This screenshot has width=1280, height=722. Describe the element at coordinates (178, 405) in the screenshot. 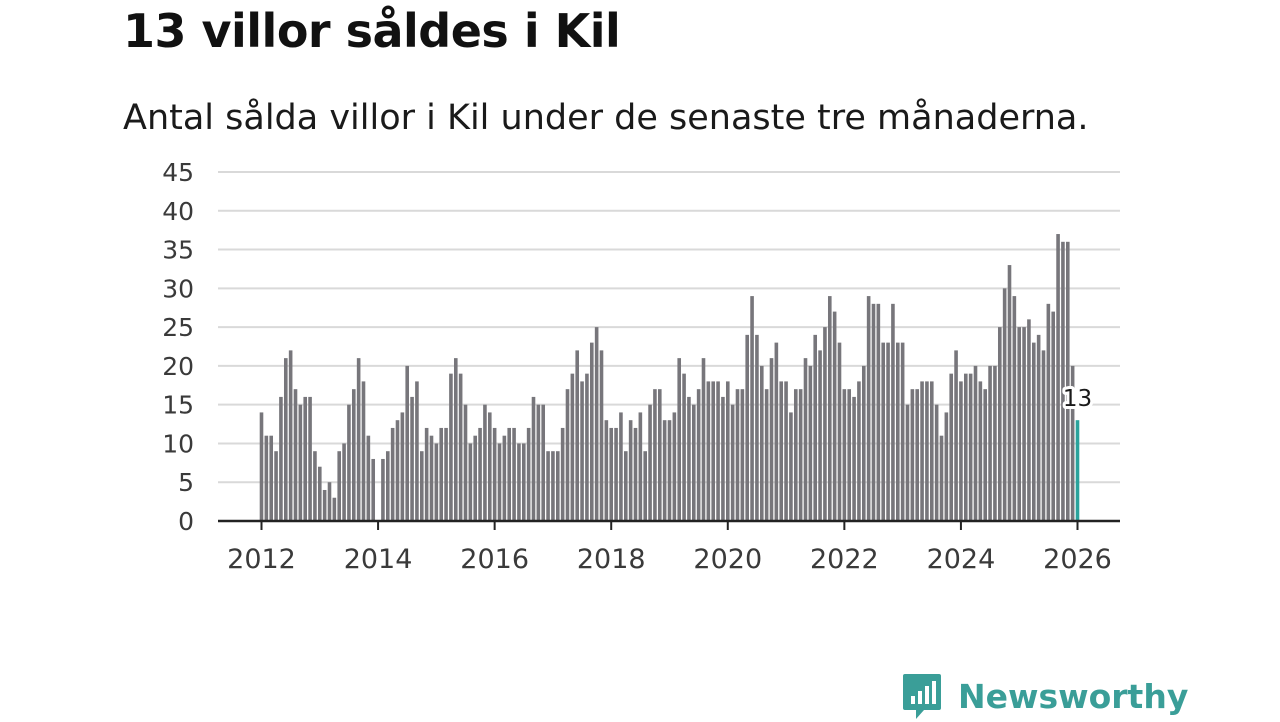

I see `y-tick-label: 15` at that location.